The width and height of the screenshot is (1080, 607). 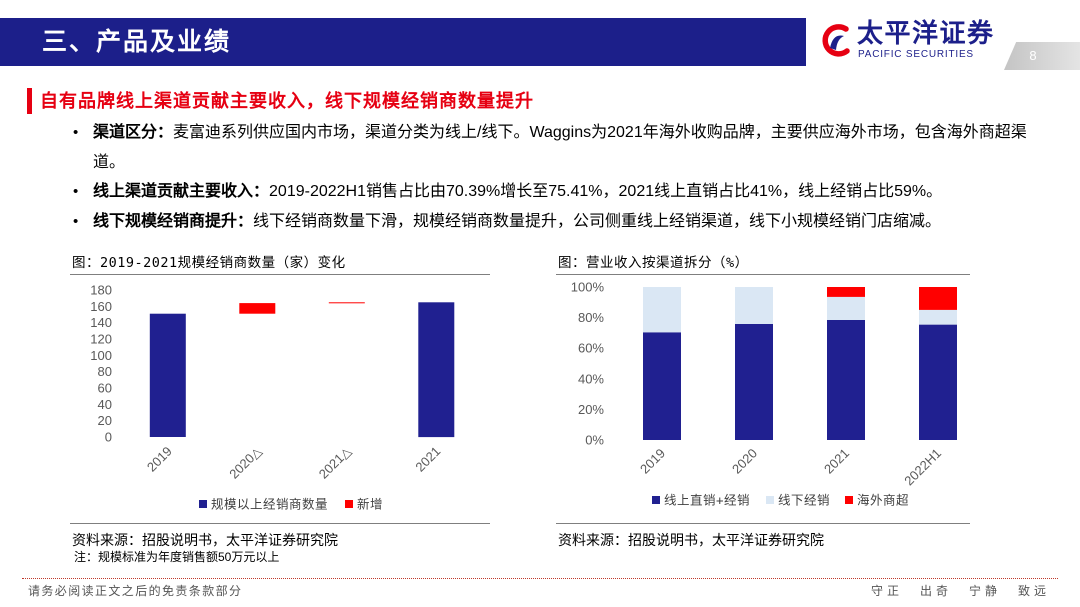 I want to click on y-tick-label: 160, so click(x=101, y=306).